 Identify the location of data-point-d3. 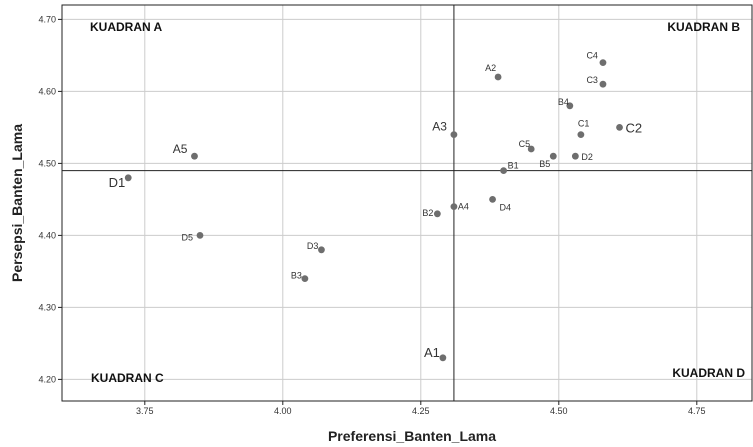
(321, 250).